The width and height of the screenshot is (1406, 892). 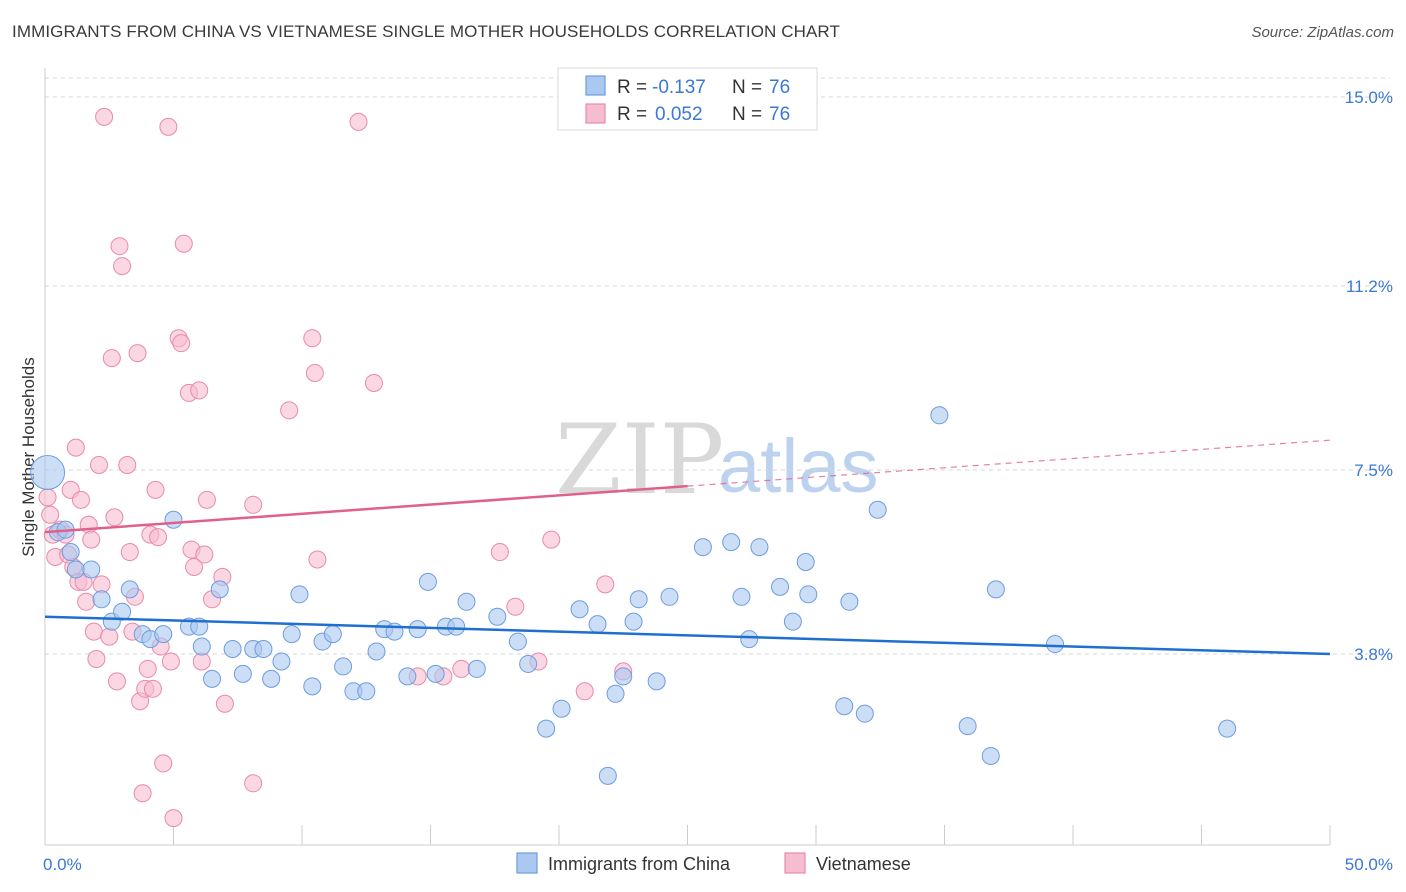 I want to click on legend-r-label-china: R =, so click(x=632, y=87).